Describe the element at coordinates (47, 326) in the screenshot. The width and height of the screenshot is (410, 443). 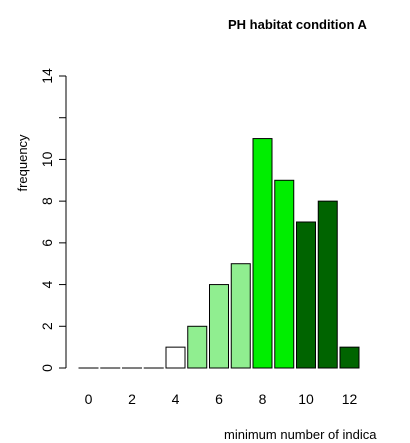
I see `y-tick-label: 2` at that location.